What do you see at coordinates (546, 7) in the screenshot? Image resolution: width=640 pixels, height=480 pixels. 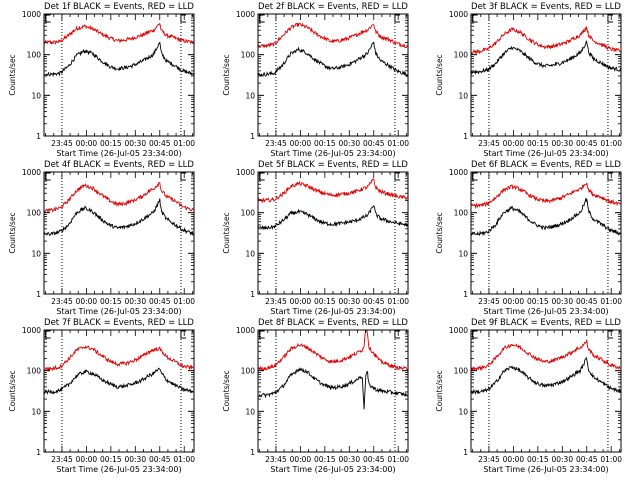 I see `panel-title: Det 3f BLACK = Events, RED = LLD` at bounding box center [546, 7].